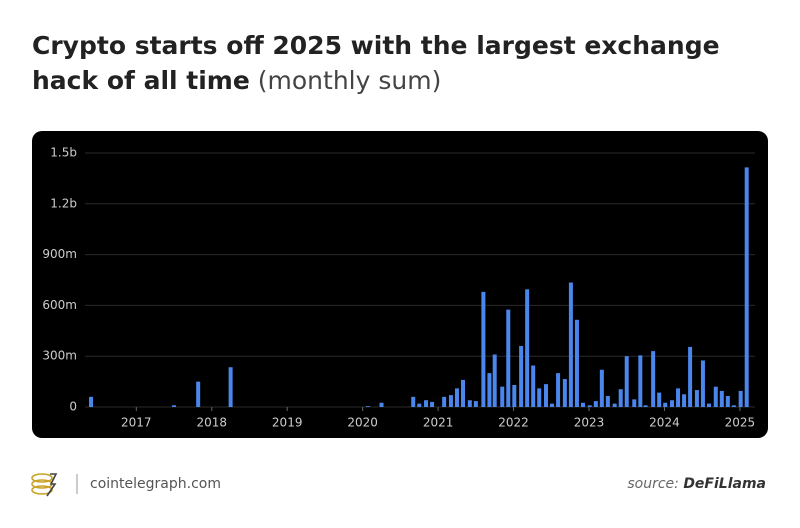  Describe the element at coordinates (59, 254) in the screenshot. I see `y-tick-label: 900m` at that location.